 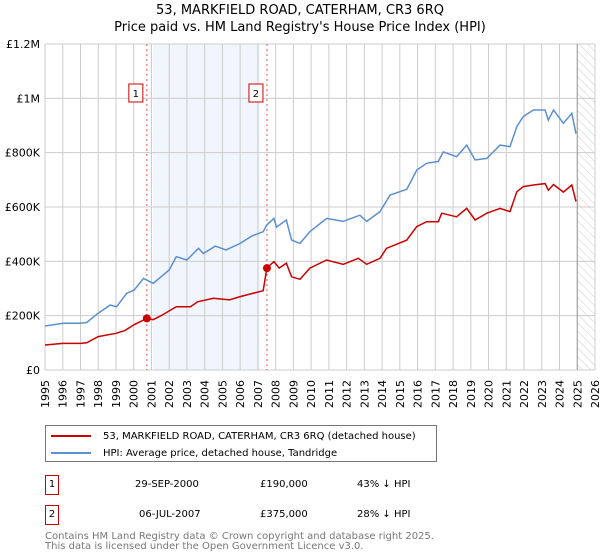 I want to click on sale-price: £190,000, so click(x=284, y=484).